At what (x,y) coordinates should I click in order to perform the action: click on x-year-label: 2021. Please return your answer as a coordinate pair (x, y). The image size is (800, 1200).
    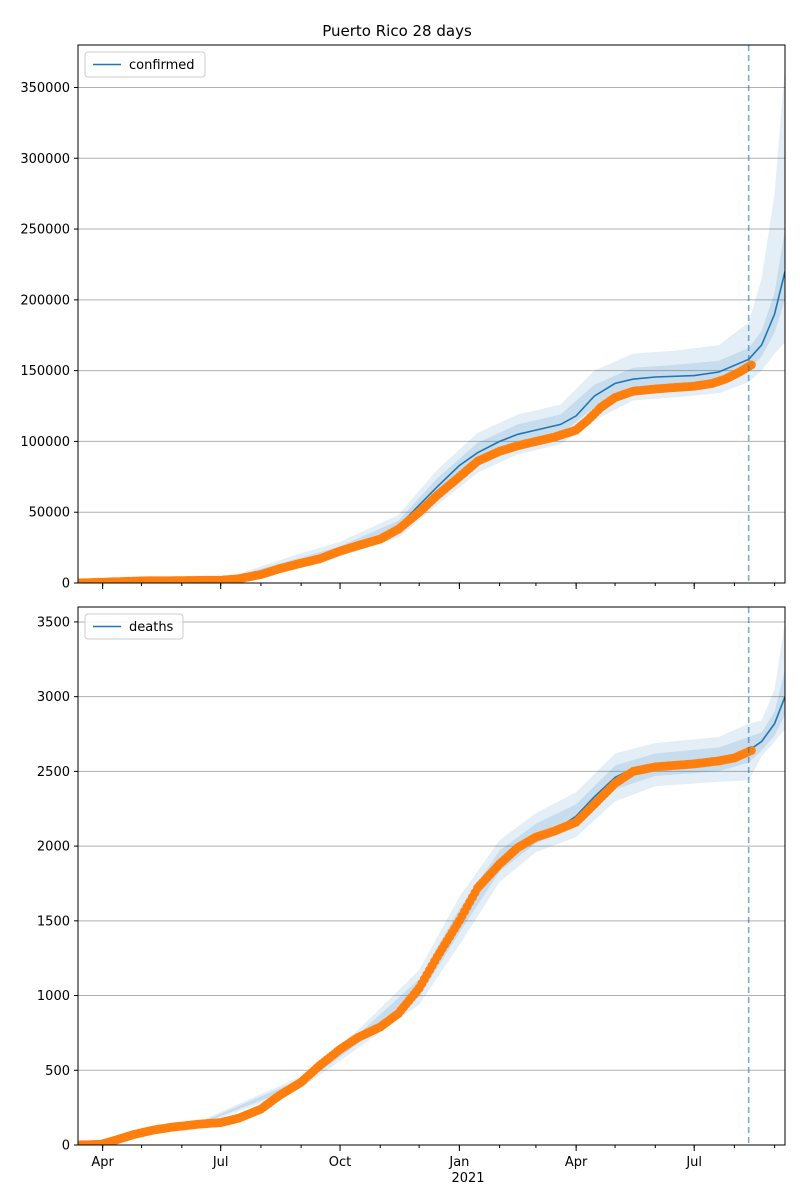
    Looking at the image, I should click on (467, 1178).